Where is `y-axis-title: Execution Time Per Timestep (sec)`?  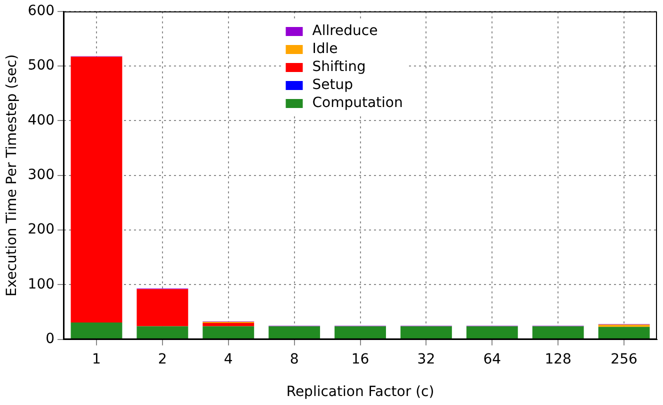 y-axis-title: Execution Time Per Timestep (sec) is located at coordinates (12, 175).